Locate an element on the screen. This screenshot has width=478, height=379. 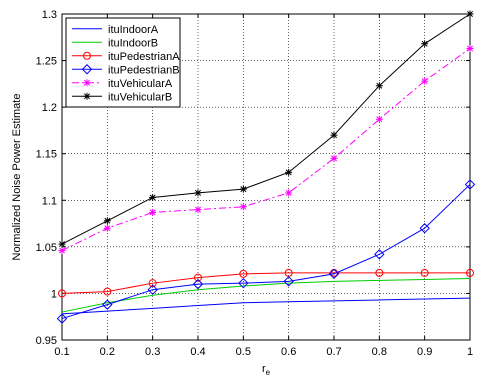
series-ituIndoorA is located at coordinates (266, 306).